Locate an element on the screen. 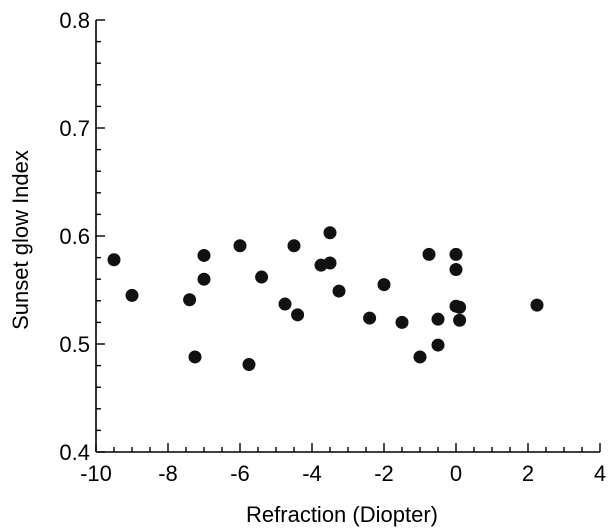  x-tick-label: -10 is located at coordinates (96, 473).